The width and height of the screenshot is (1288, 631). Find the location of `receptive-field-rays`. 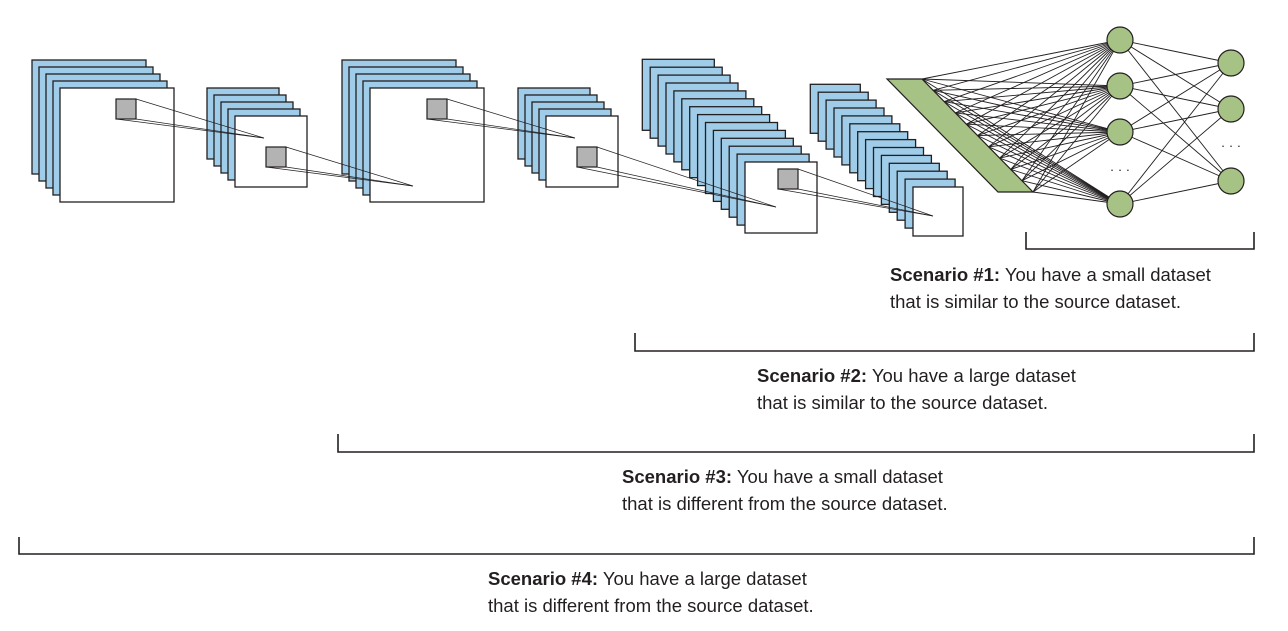

receptive-field-rays is located at coordinates (524, 157).